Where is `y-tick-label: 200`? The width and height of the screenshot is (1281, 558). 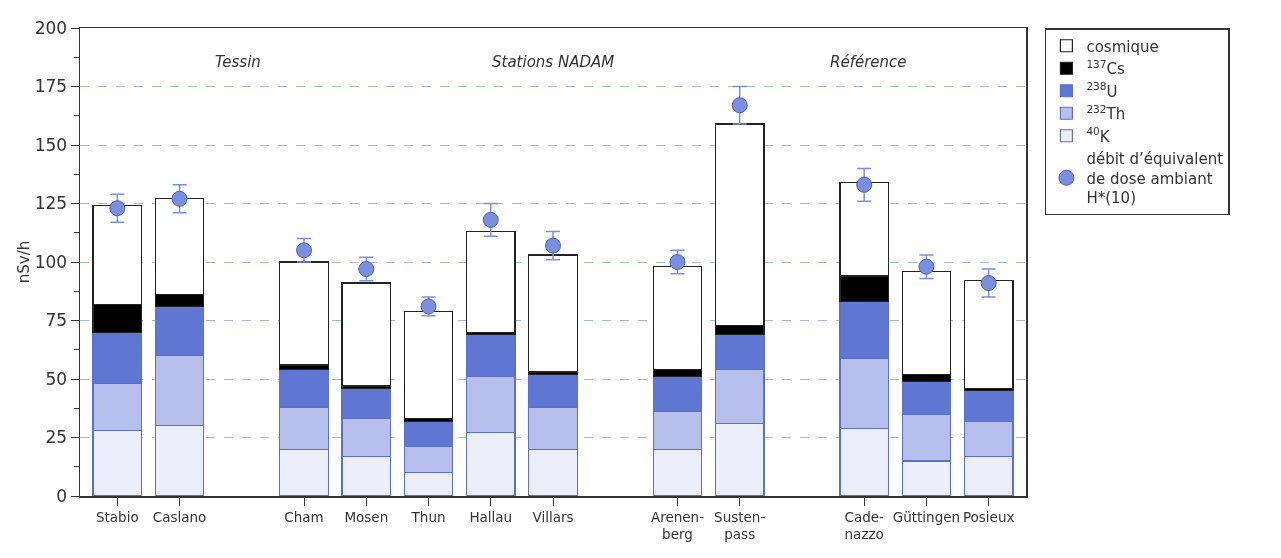
y-tick-label: 200 is located at coordinates (51, 27).